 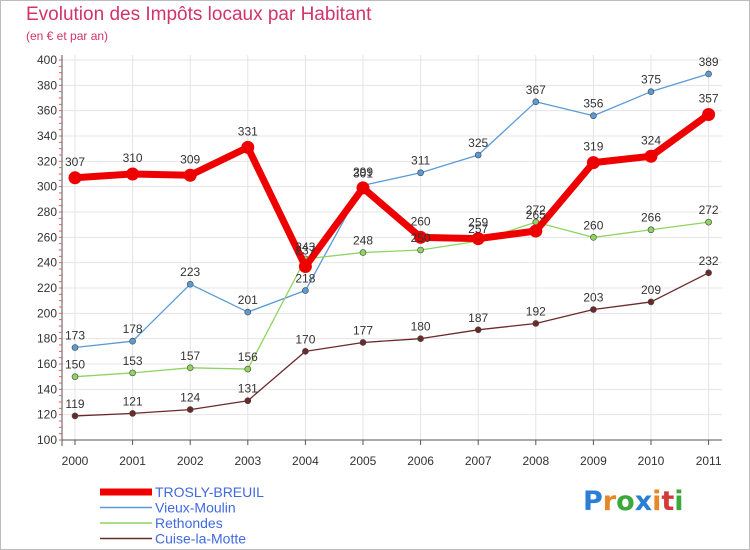 I want to click on y-tick-label: 100, so click(x=47, y=440).